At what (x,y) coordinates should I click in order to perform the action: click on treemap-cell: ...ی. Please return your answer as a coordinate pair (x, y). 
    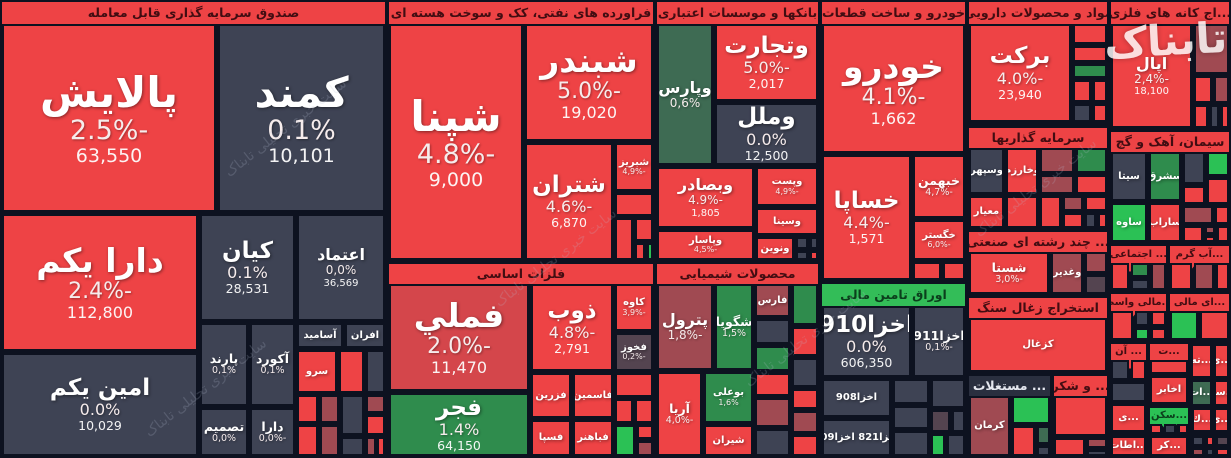
    Looking at the image, I should click on (1221, 420).